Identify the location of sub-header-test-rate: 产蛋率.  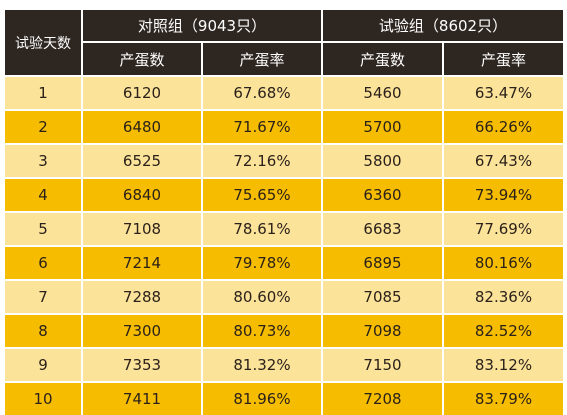
(503, 59).